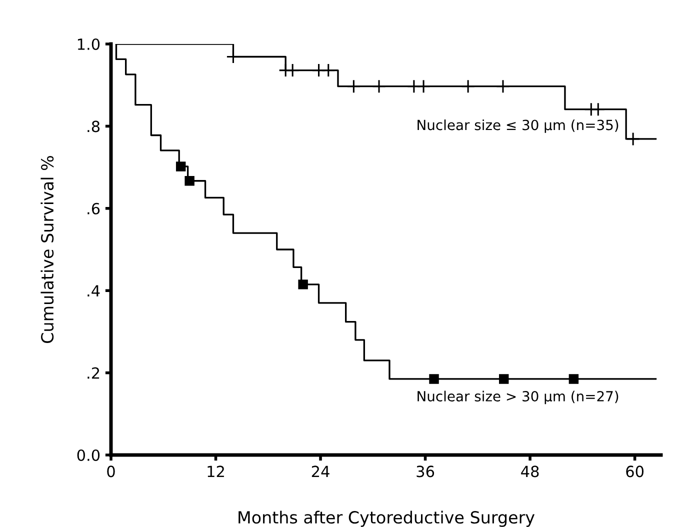 This screenshot has width=683, height=527. What do you see at coordinates (518, 126) in the screenshot?
I see `annotation: Nuclear size ≤ 30 μm (n=35)` at bounding box center [518, 126].